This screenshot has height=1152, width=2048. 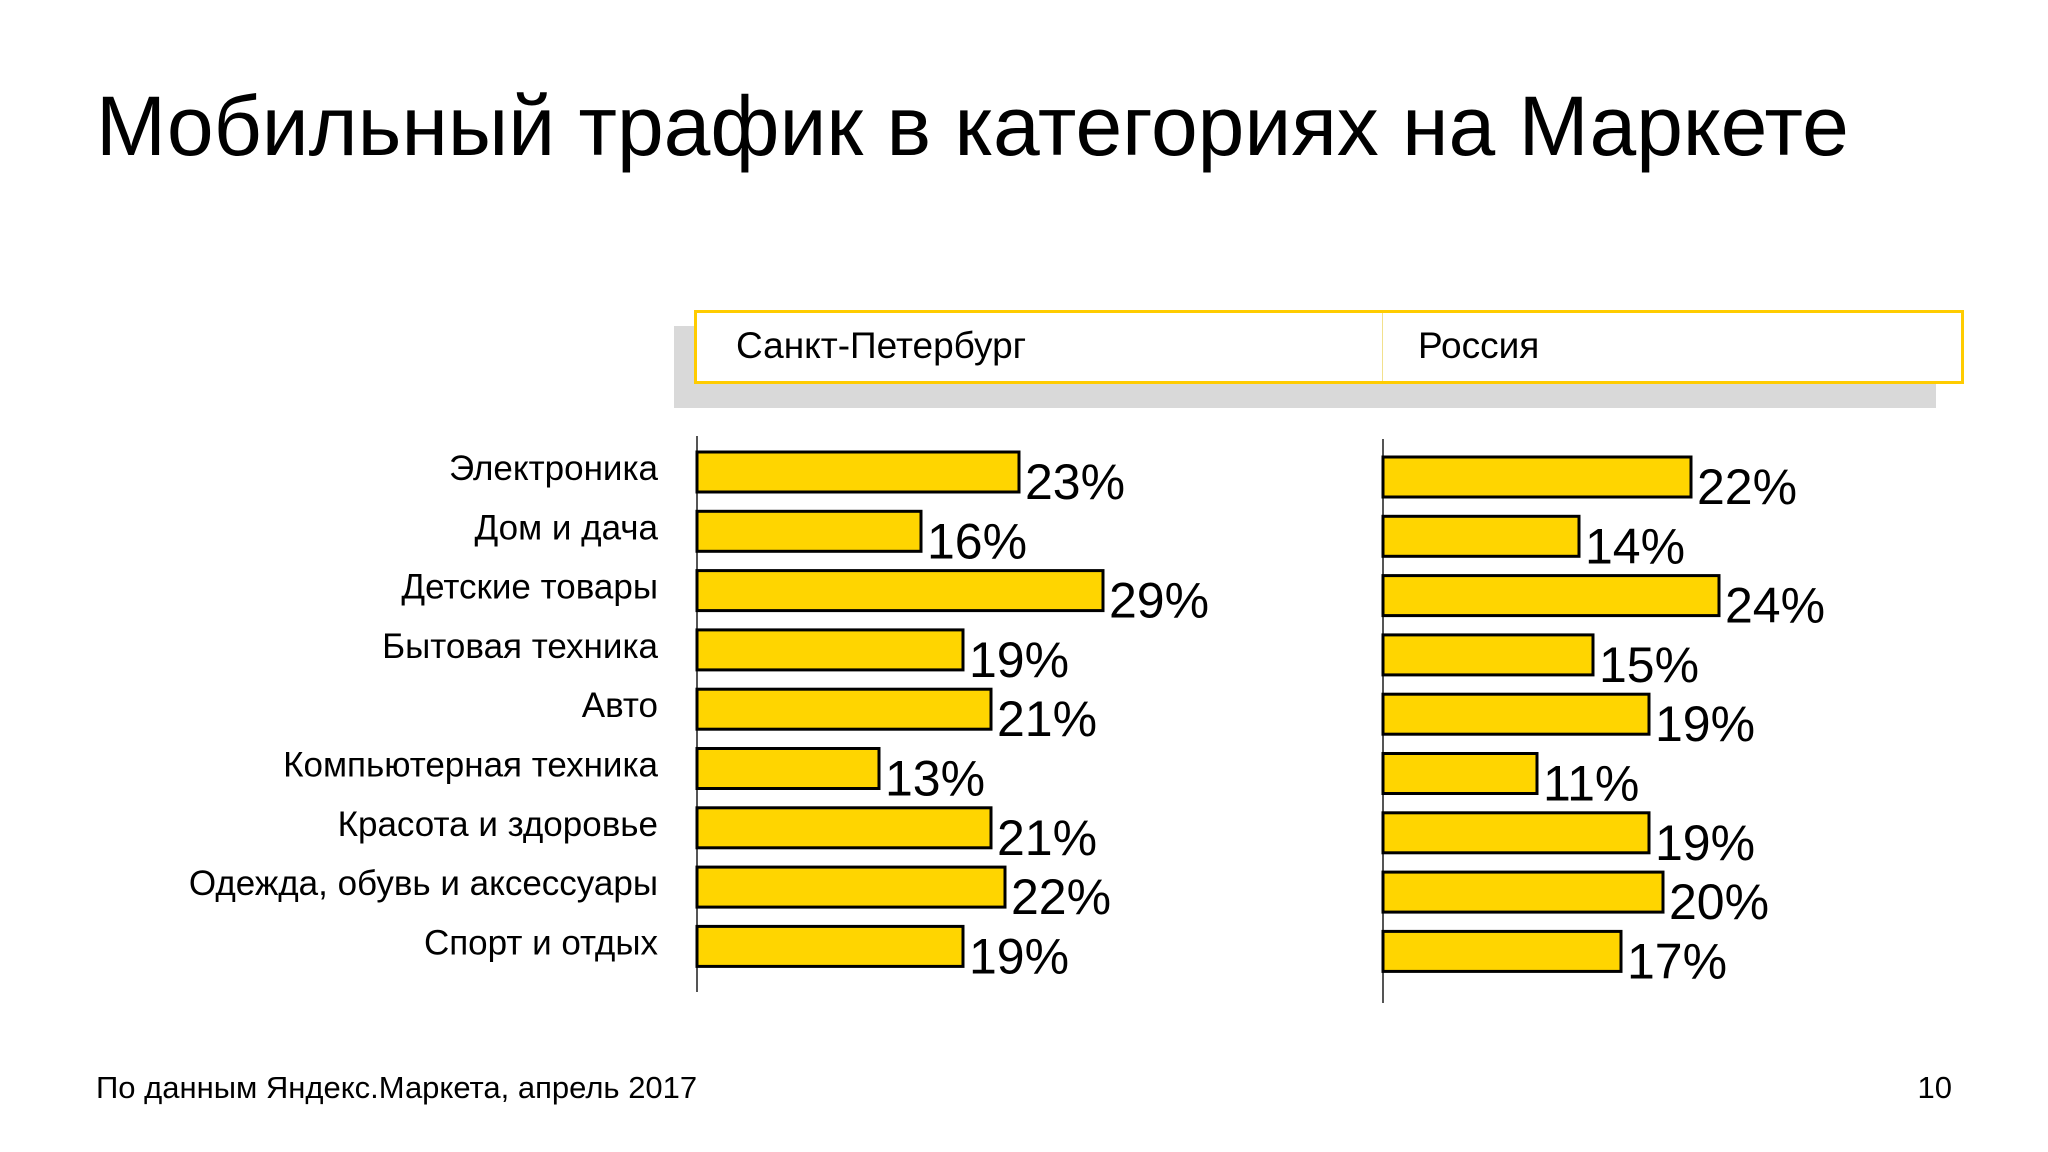 What do you see at coordinates (1934, 1087) in the screenshot?
I see `page-number: 10` at bounding box center [1934, 1087].